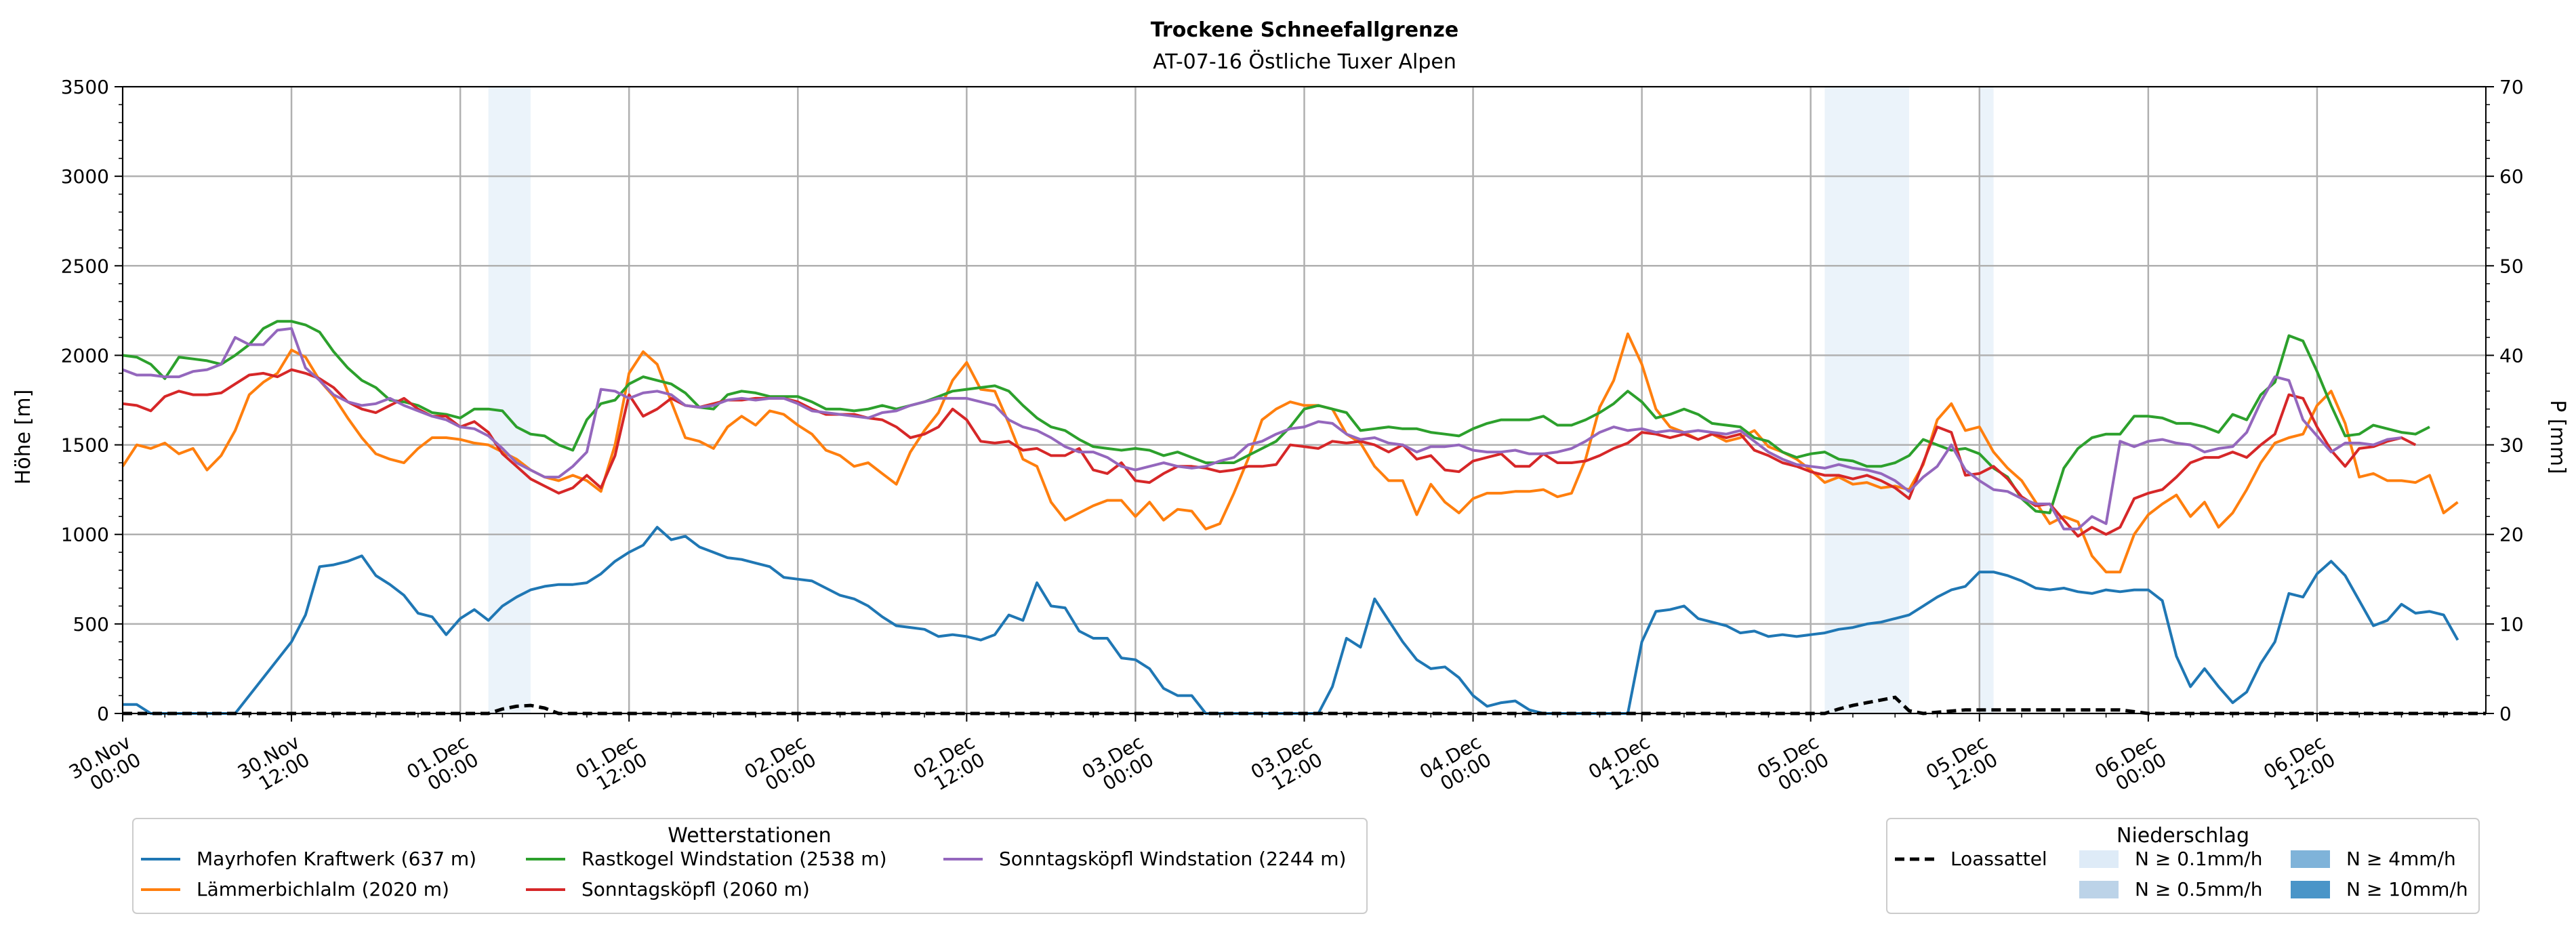  What do you see at coordinates (2199, 889) in the screenshot?
I see `legend-precip-label-2: N ≥ 0.5mm/h` at bounding box center [2199, 889].